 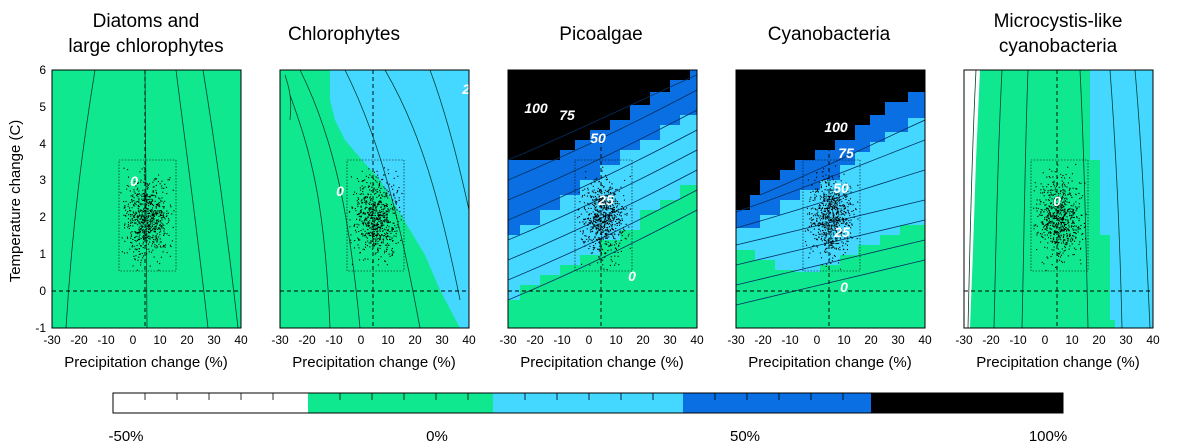 What do you see at coordinates (829, 362) in the screenshot?
I see `x-axis-label: Precipitation change (%)` at bounding box center [829, 362].